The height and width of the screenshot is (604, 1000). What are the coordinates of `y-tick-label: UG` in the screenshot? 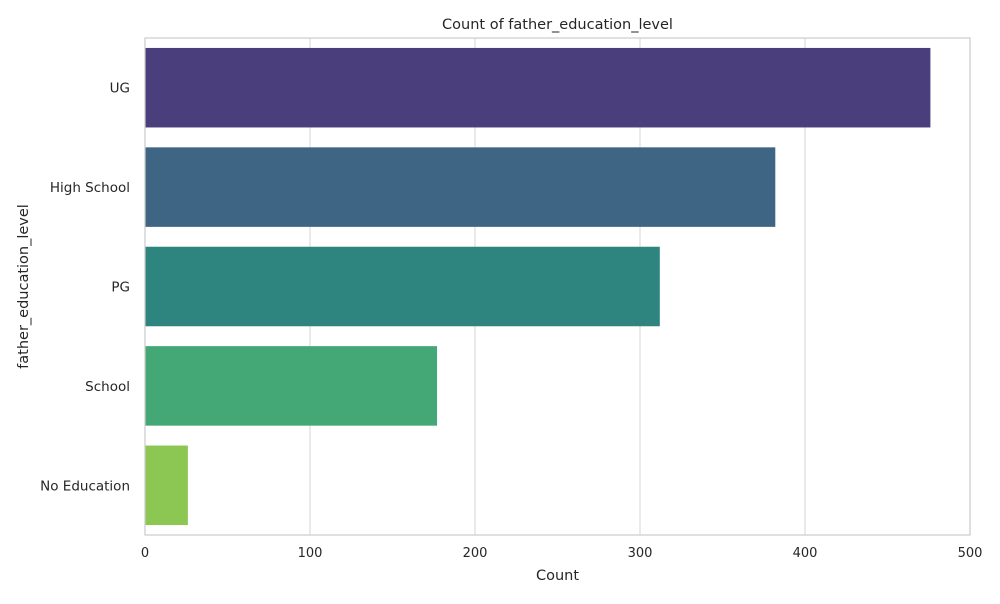 It's located at (120, 89).